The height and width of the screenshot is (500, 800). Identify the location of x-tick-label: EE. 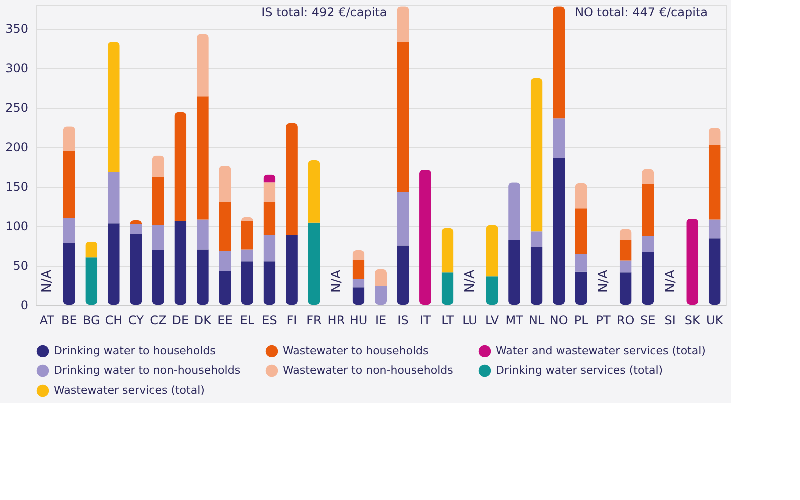
(225, 321).